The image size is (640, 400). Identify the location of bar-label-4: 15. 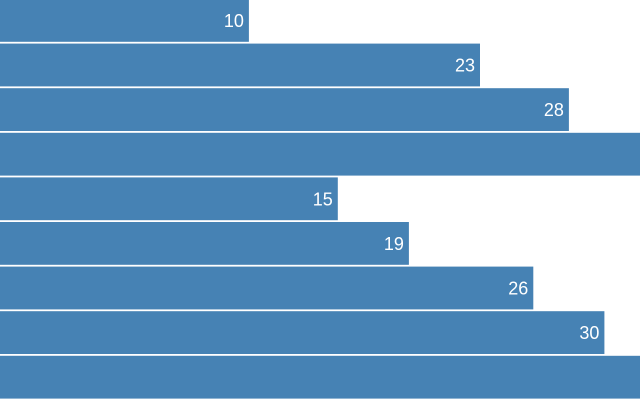
(323, 199).